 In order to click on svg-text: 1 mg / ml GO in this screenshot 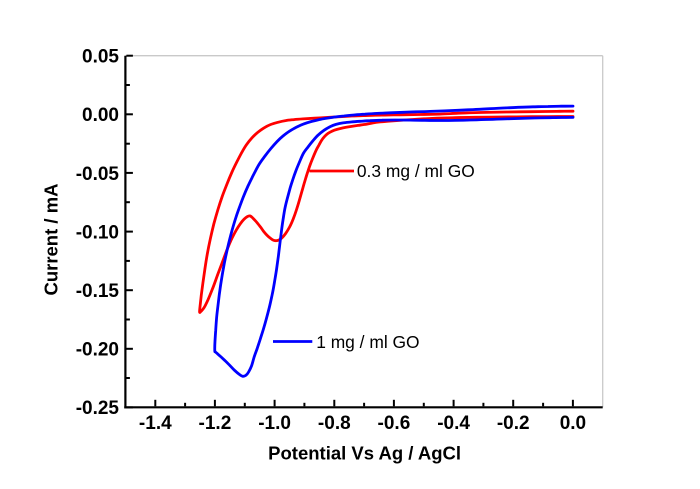, I will do `click(367, 342)`.